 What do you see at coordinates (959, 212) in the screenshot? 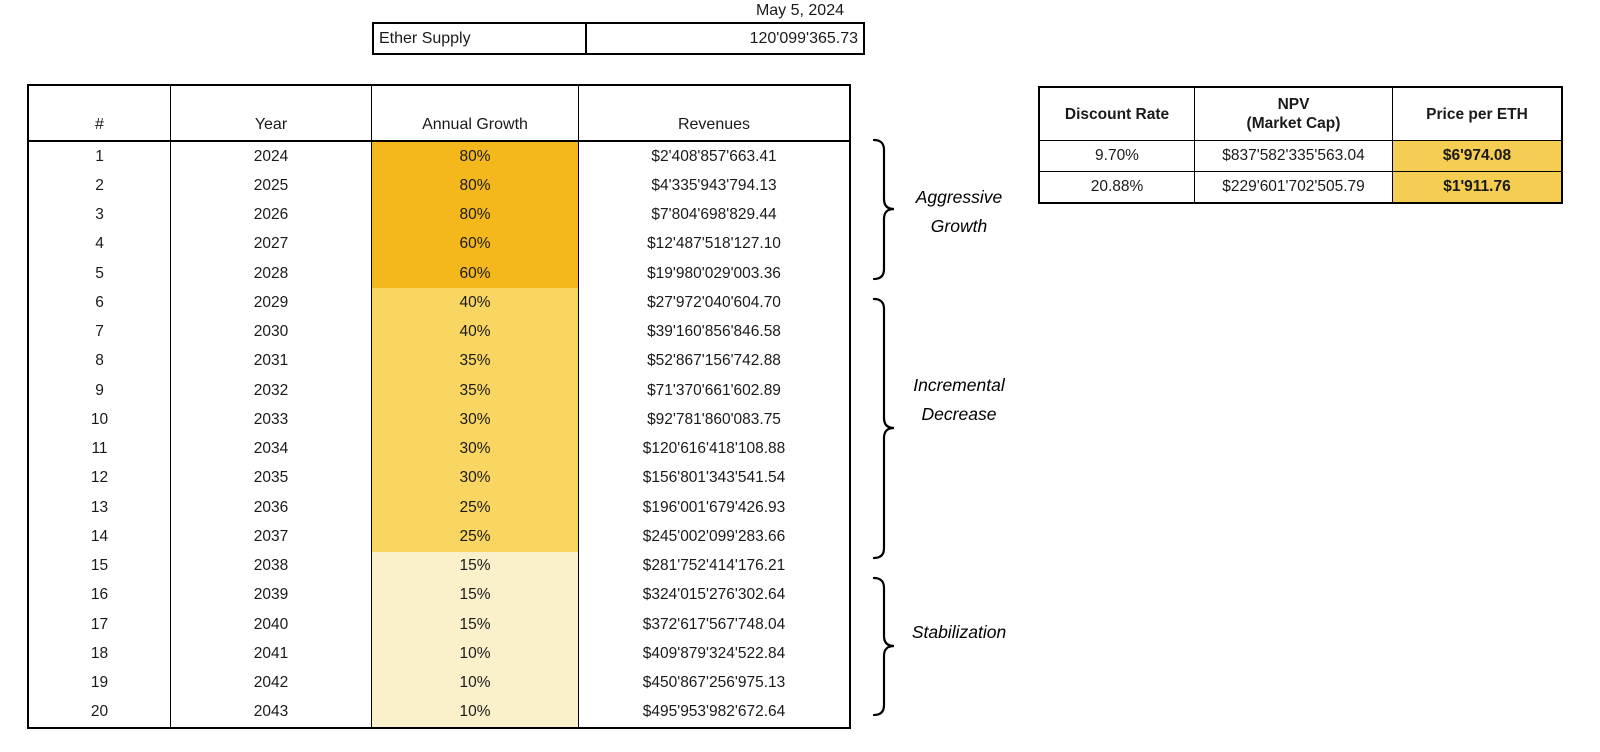
I see `phase-label-aggressive-growth: Aggressive Growth` at bounding box center [959, 212].